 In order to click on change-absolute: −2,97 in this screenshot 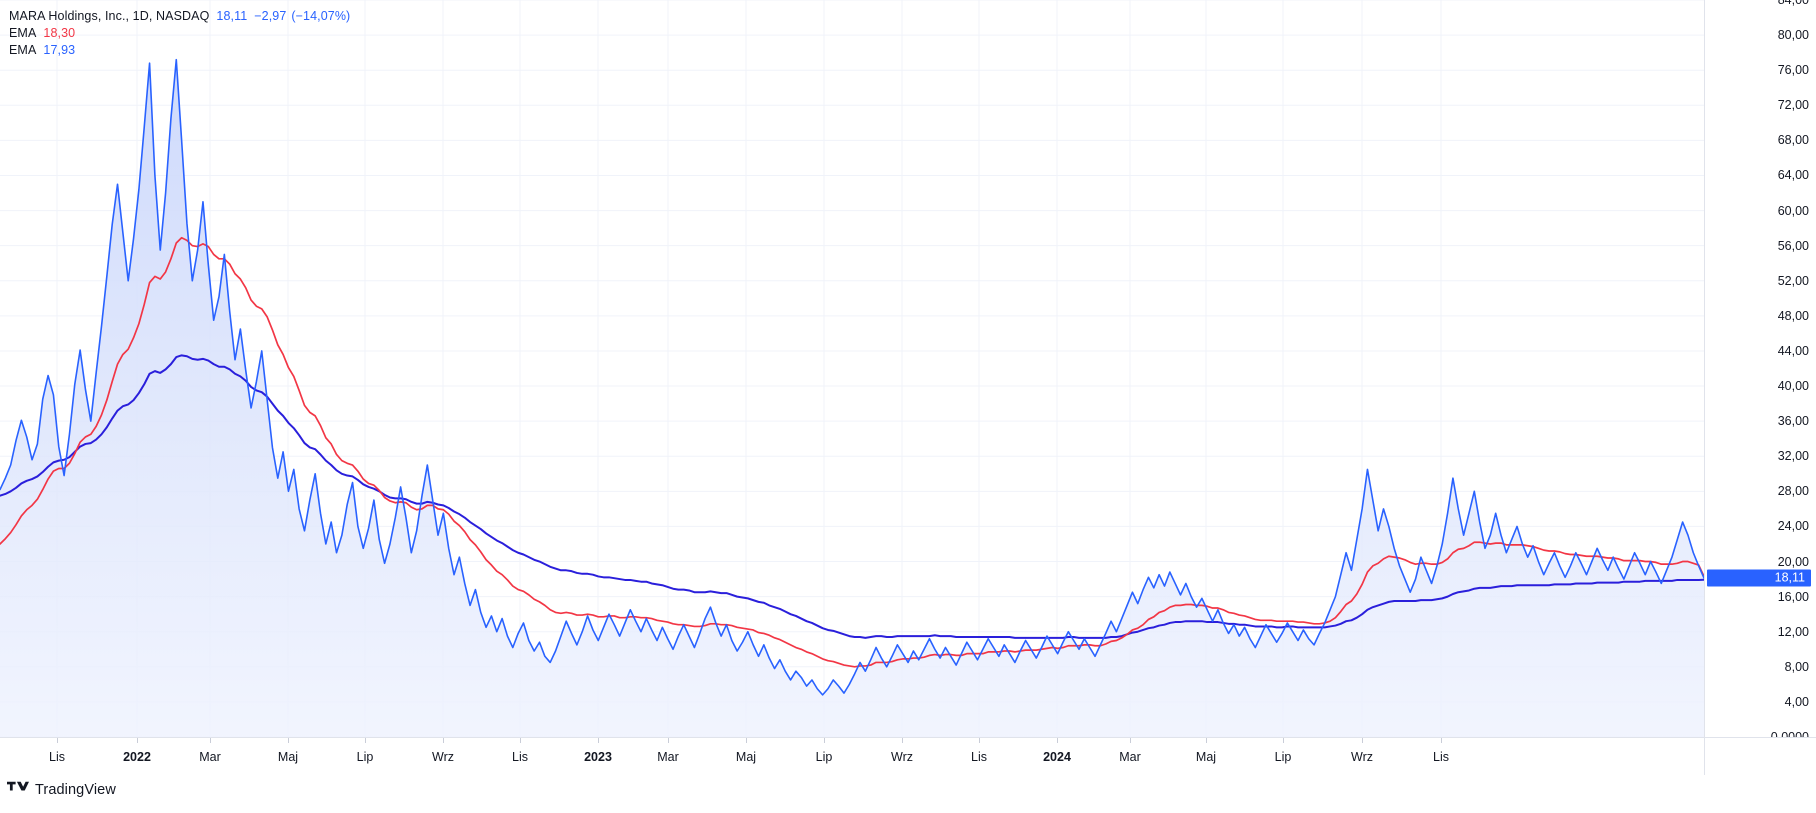, I will do `click(270, 16)`.